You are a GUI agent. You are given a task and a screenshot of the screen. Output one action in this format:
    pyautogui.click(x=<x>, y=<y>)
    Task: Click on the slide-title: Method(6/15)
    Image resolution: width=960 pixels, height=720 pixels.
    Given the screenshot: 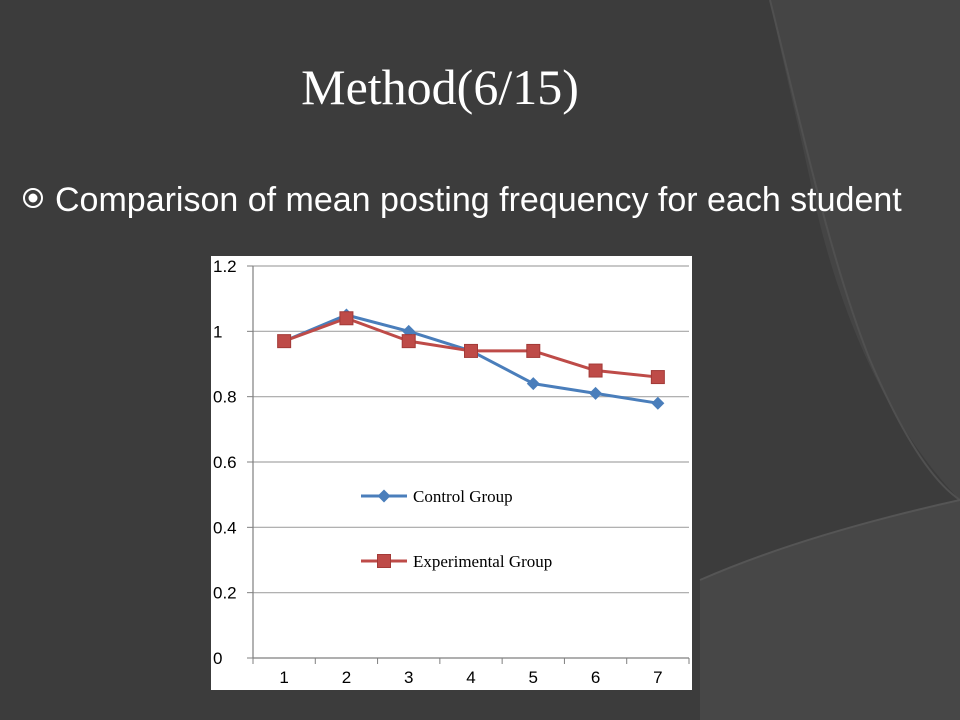 What is the action you would take?
    pyautogui.click(x=440, y=87)
    